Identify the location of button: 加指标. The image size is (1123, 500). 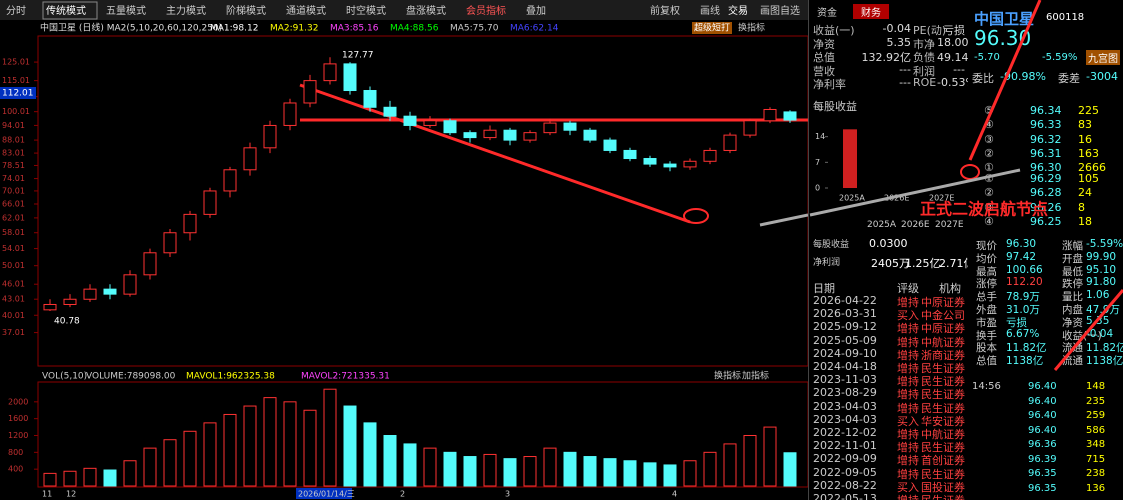
(755, 376).